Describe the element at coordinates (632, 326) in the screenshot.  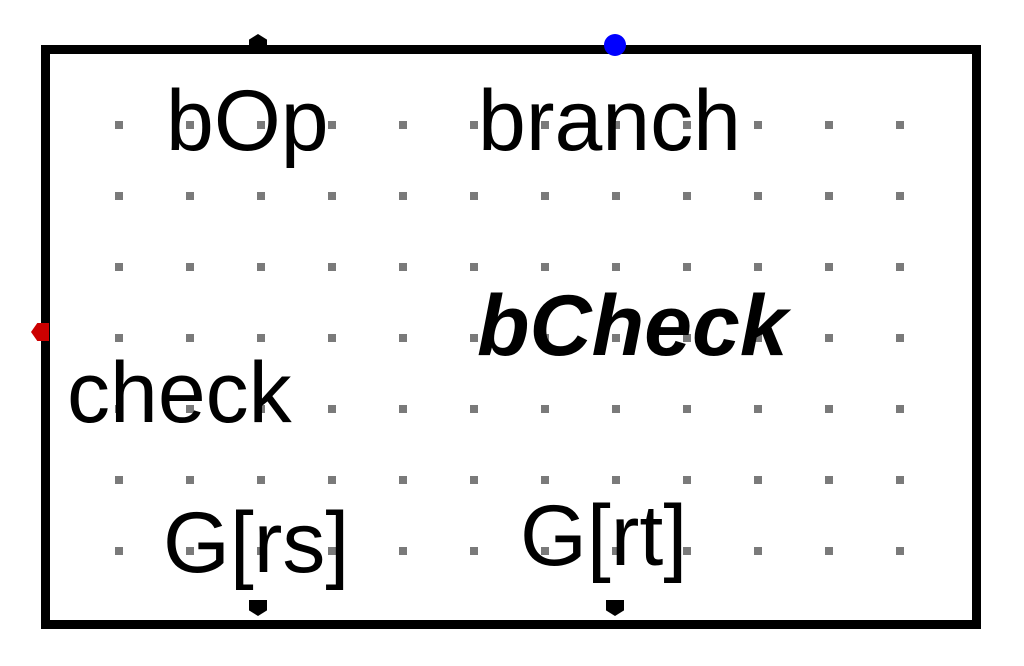
I see `component-name-label: bCheck` at that location.